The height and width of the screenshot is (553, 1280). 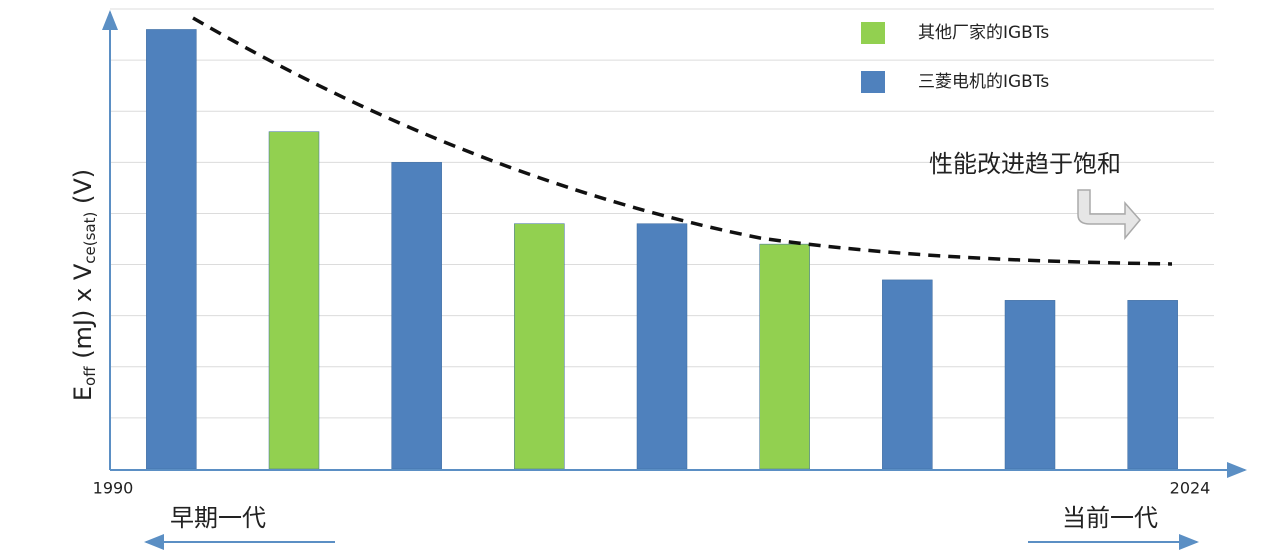 I want to click on current-label: 当前一代, so click(x=1110, y=518).